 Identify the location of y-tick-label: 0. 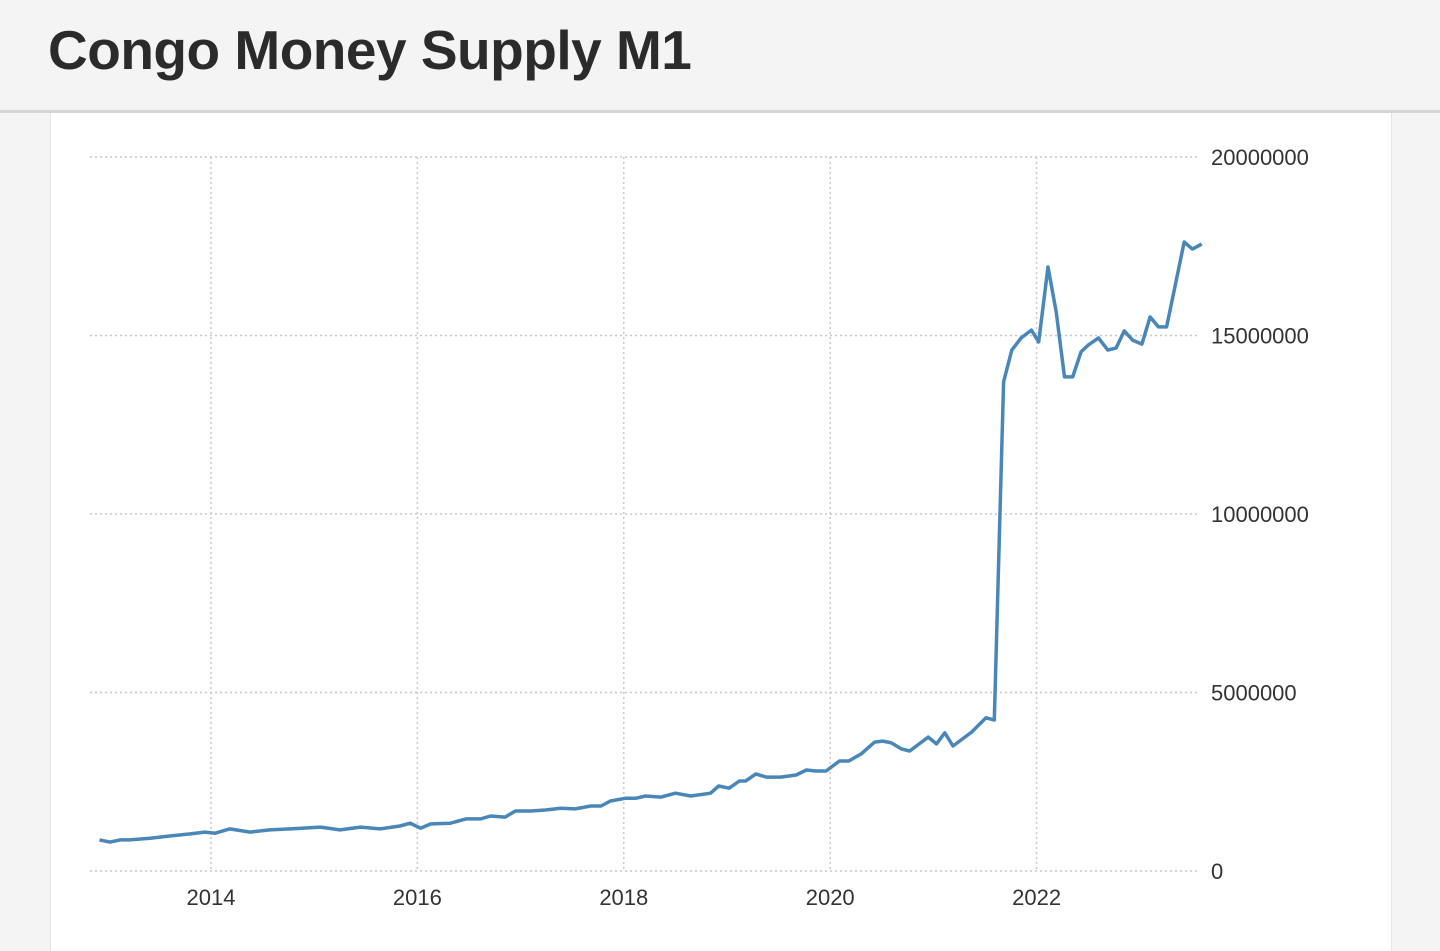
(1217, 871).